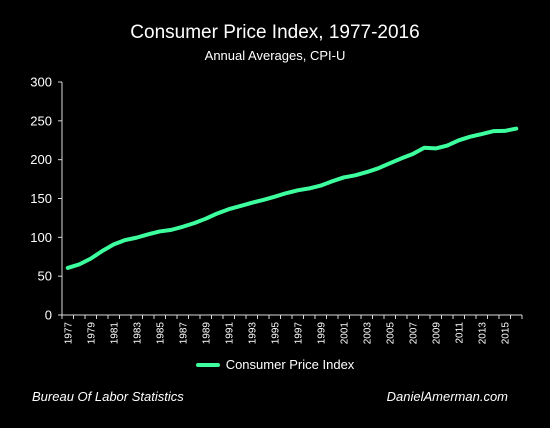  I want to click on y-tick-label: 200, so click(41, 159).